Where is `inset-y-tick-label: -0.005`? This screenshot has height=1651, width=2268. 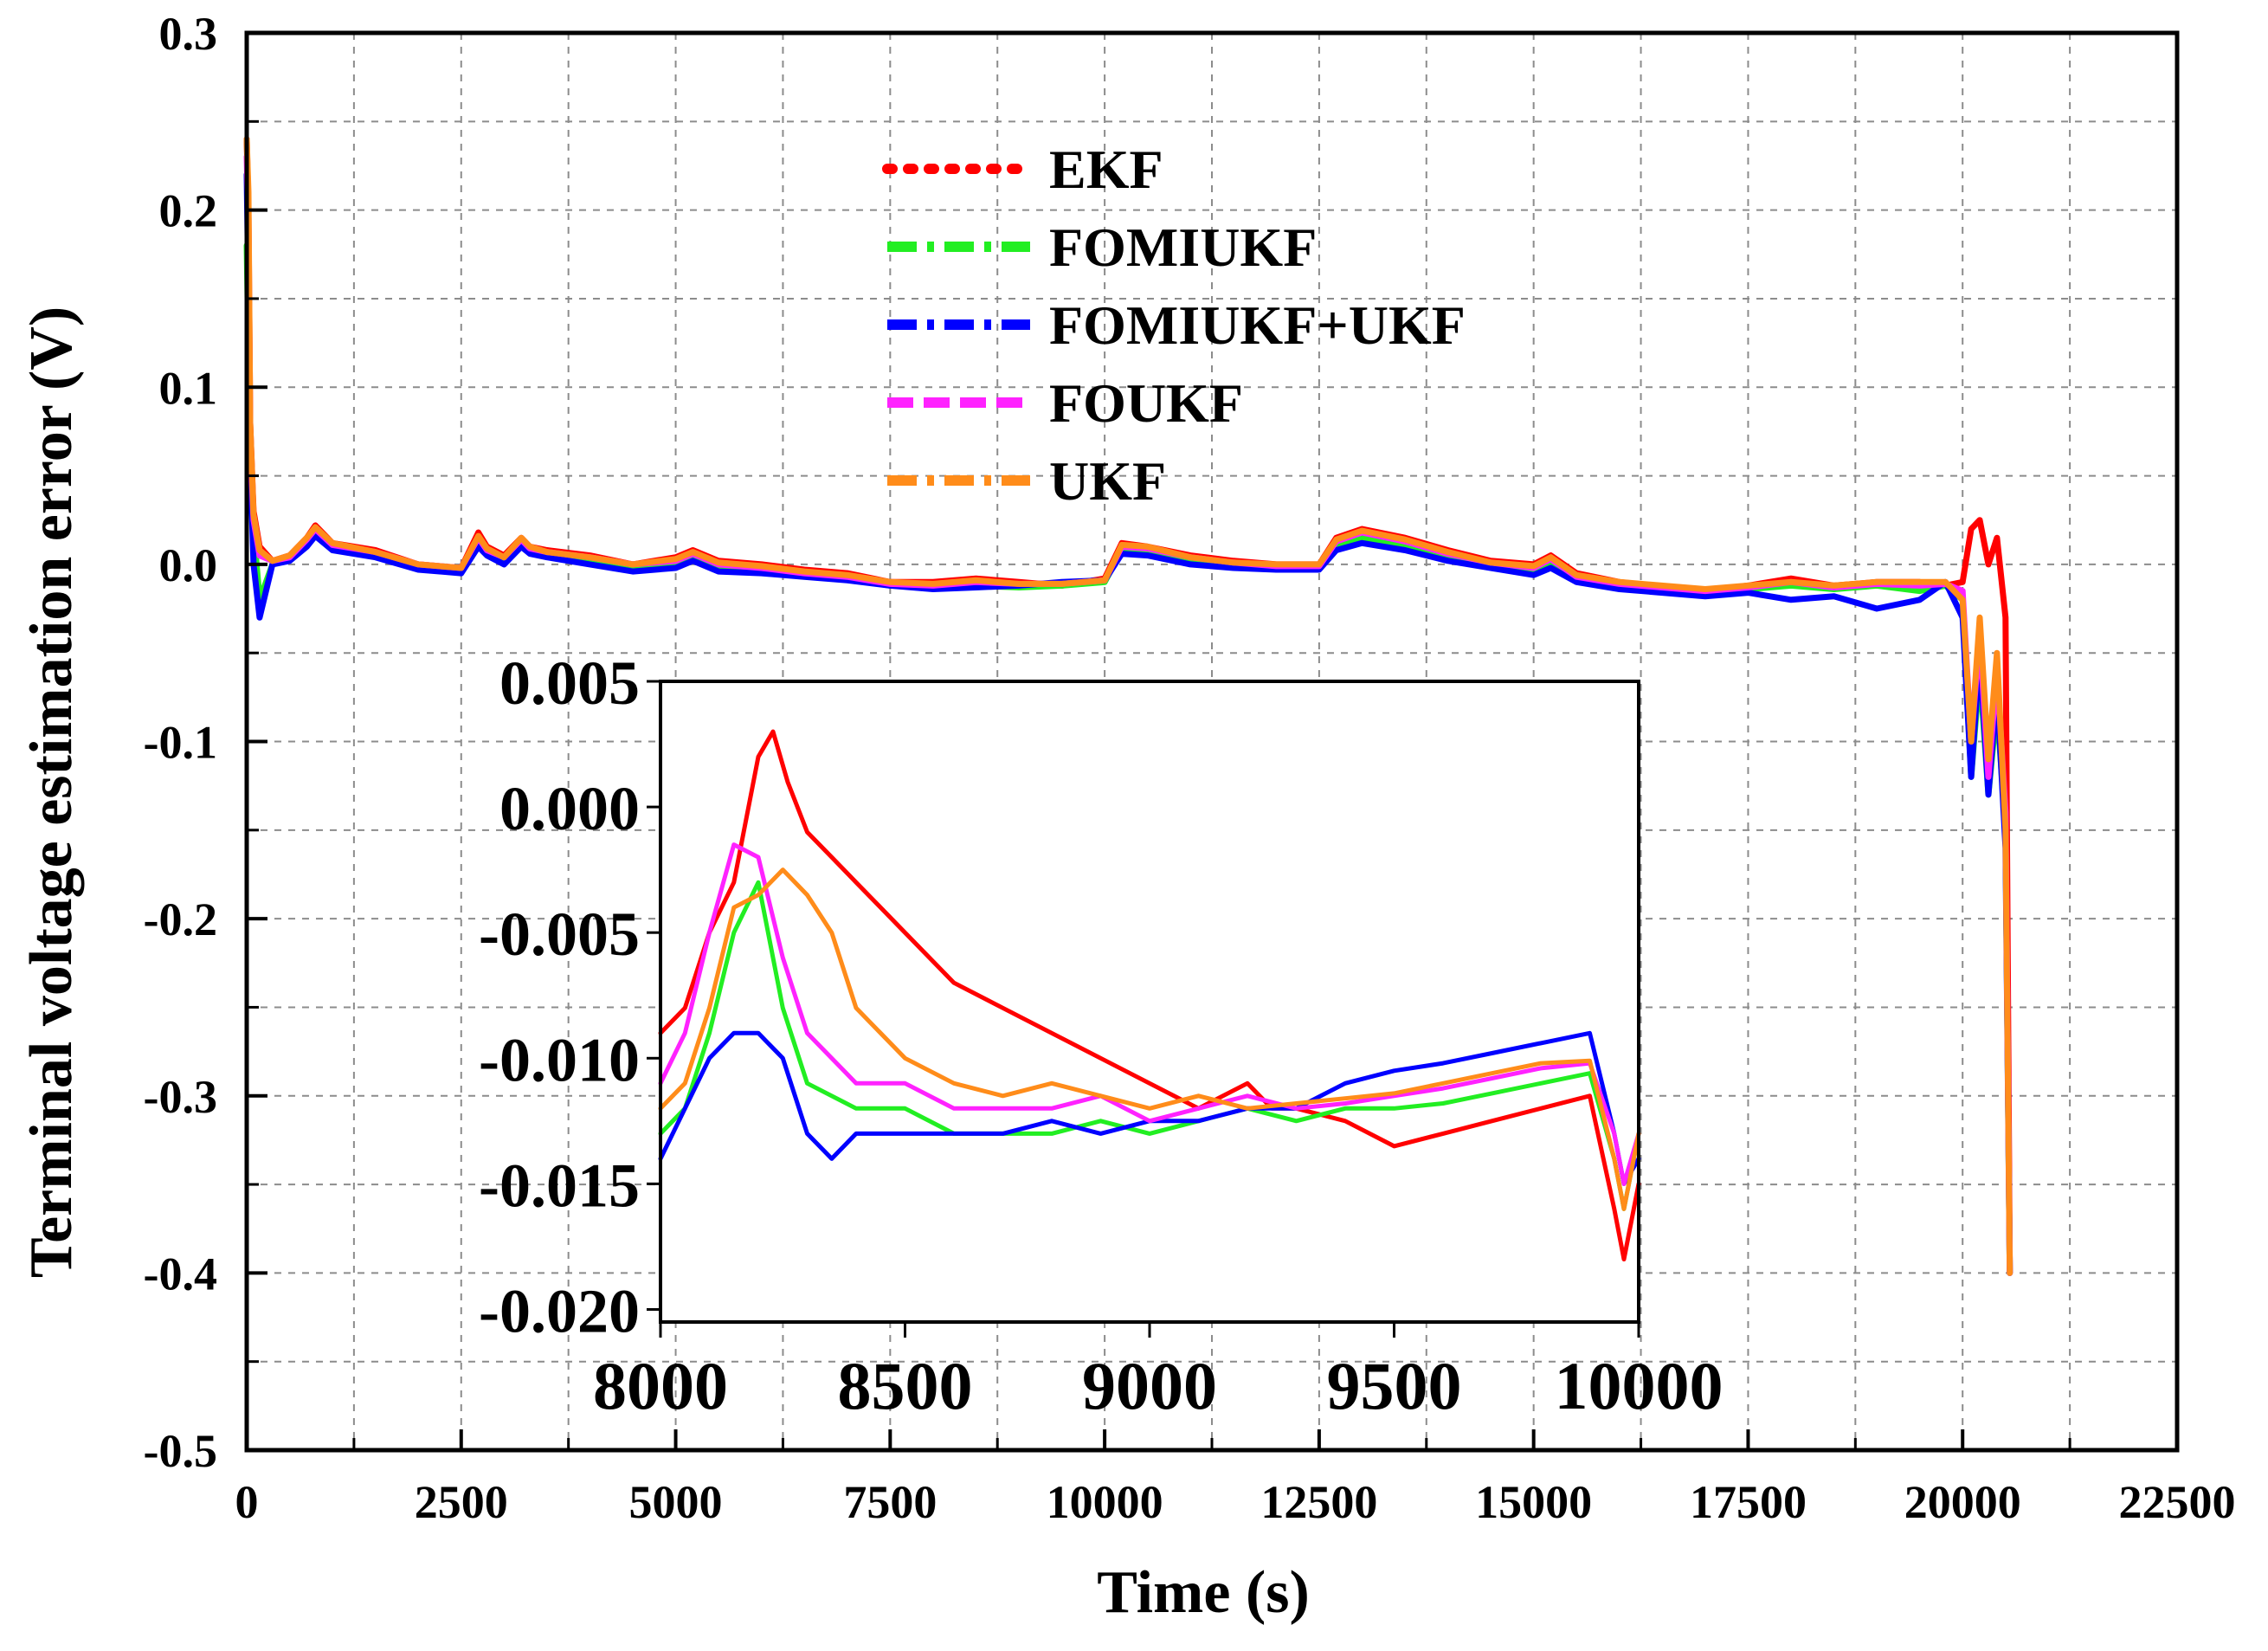 inset-y-tick-label: -0.005 is located at coordinates (559, 934).